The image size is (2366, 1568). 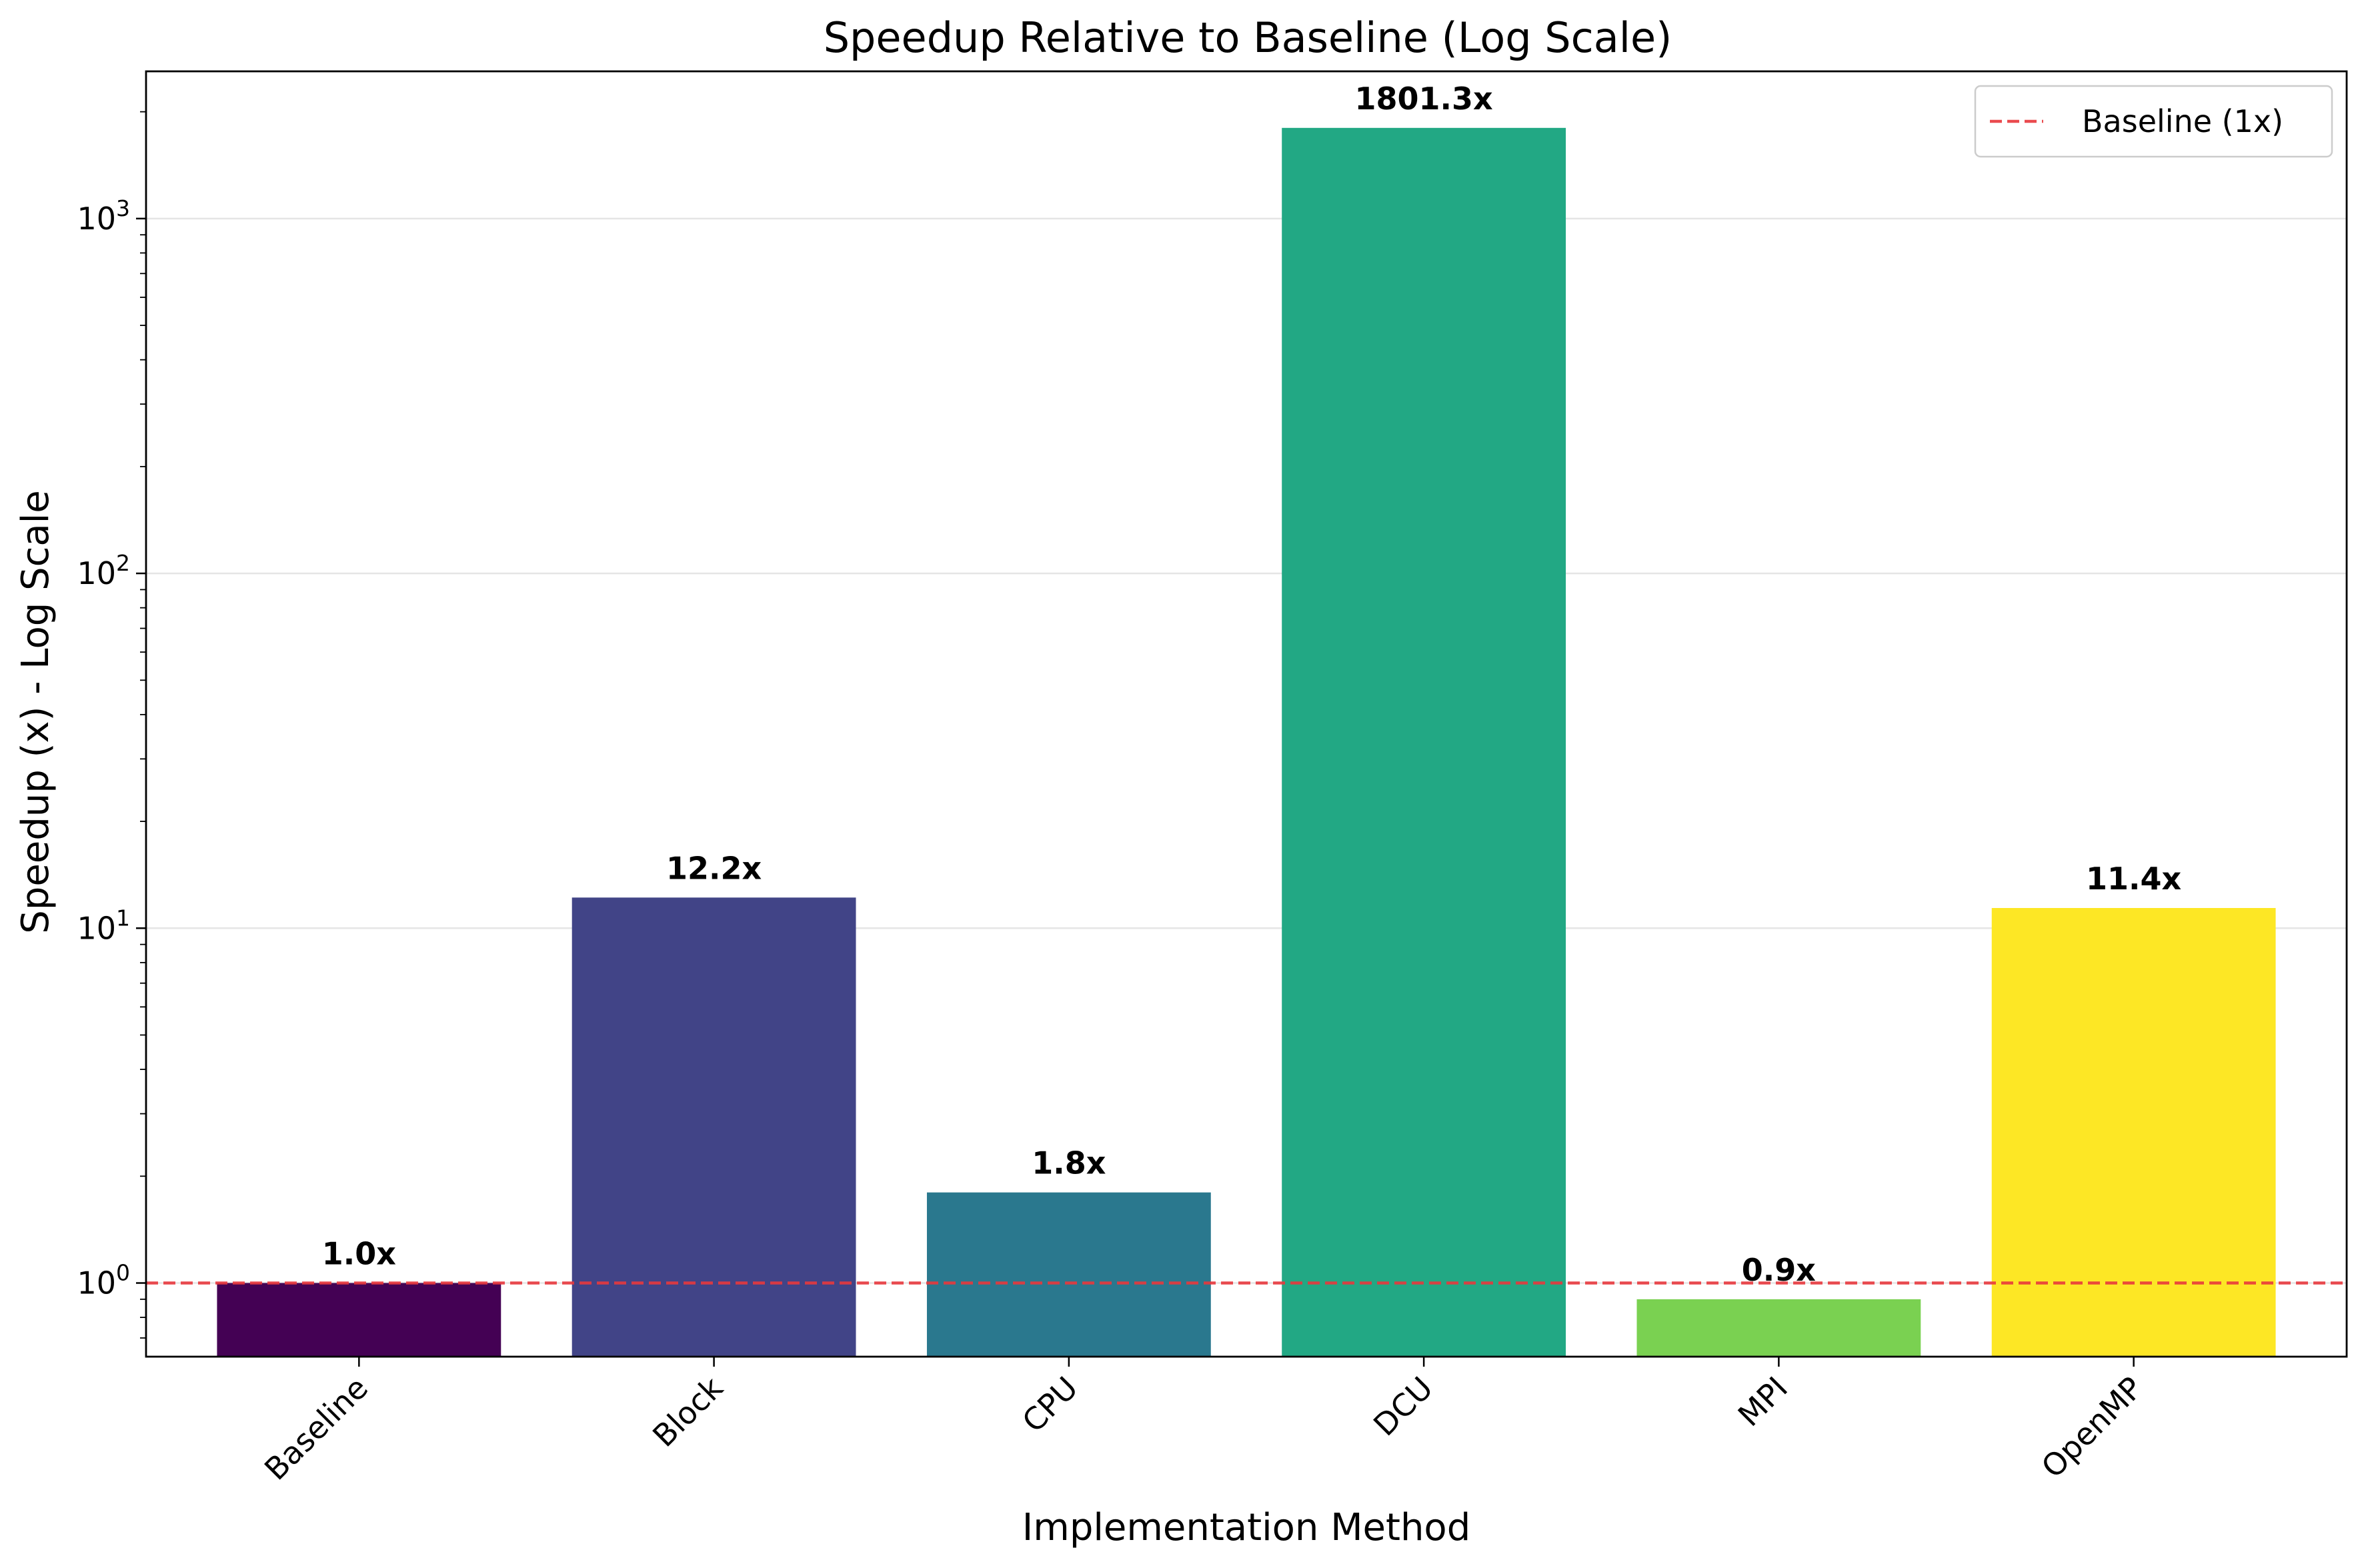 What do you see at coordinates (1779, 1270) in the screenshot?
I see `bar-value-label: 0.9x` at bounding box center [1779, 1270].